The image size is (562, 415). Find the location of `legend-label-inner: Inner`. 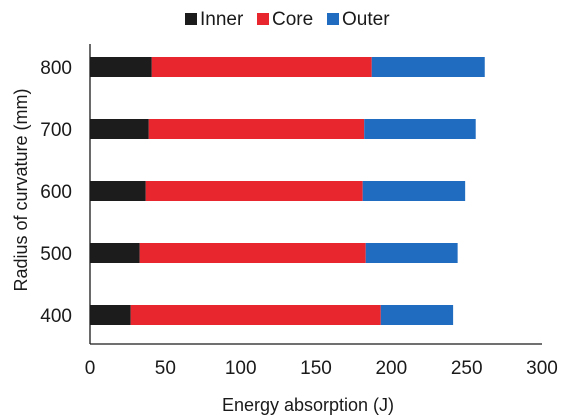

legend-label-inner: Inner is located at coordinates (222, 19).